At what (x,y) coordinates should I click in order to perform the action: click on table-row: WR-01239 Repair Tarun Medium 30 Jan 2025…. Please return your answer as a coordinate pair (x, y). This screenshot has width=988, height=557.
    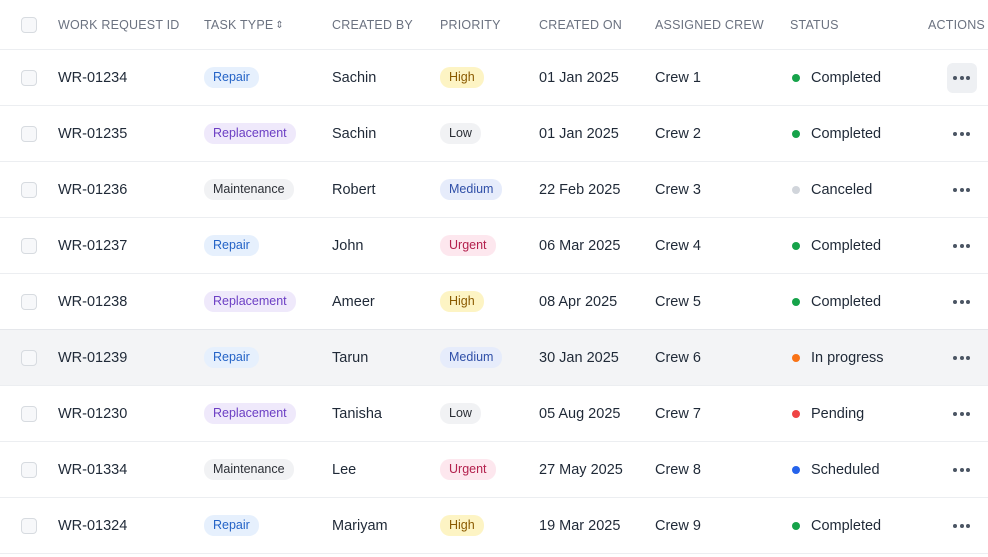
    Looking at the image, I should click on (494, 357).